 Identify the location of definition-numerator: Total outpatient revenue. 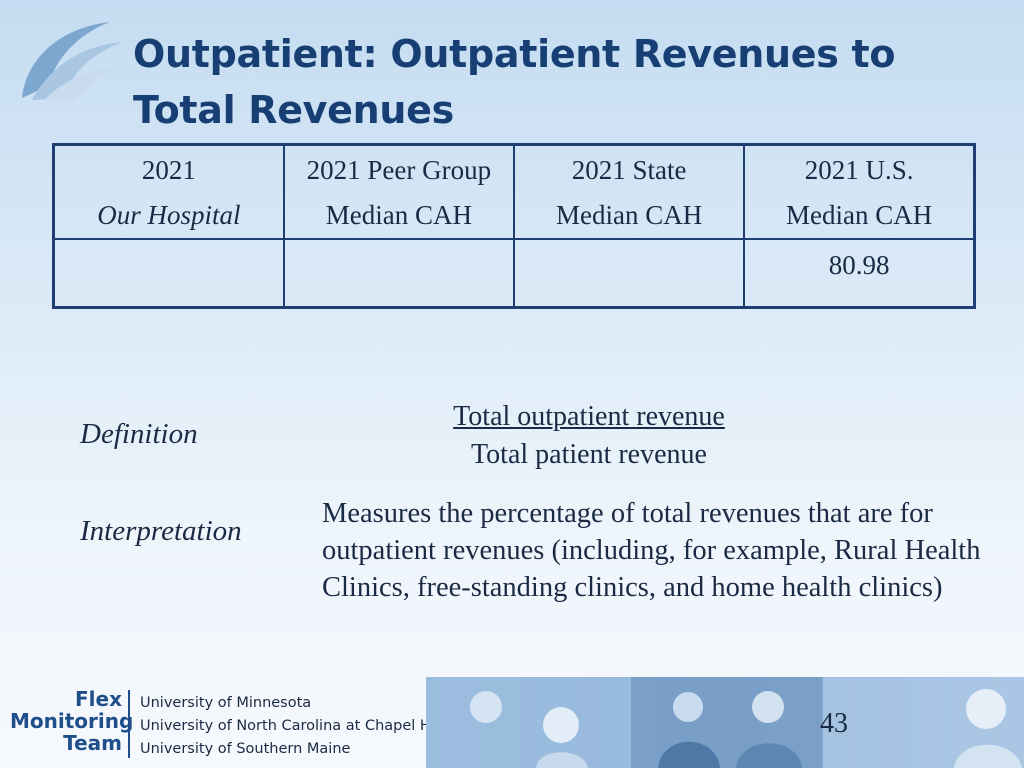
(589, 416).